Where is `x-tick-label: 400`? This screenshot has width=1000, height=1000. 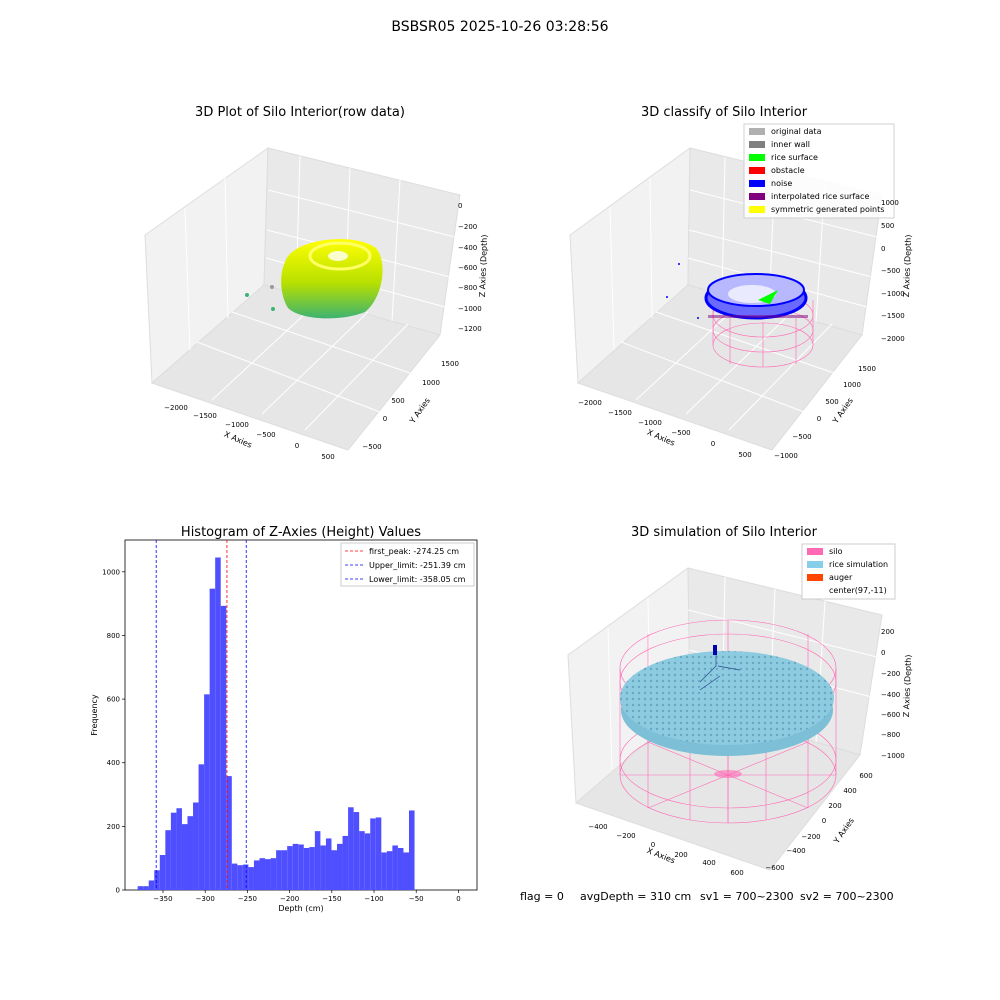
x-tick-label: 400 is located at coordinates (708, 863).